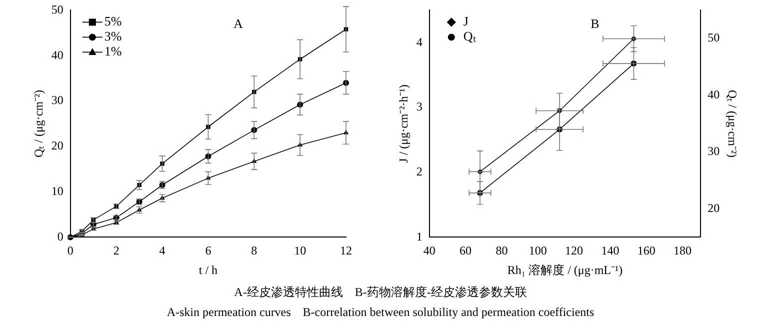  Describe the element at coordinates (419, 41) in the screenshot. I see `y-tick-label: 4` at that location.